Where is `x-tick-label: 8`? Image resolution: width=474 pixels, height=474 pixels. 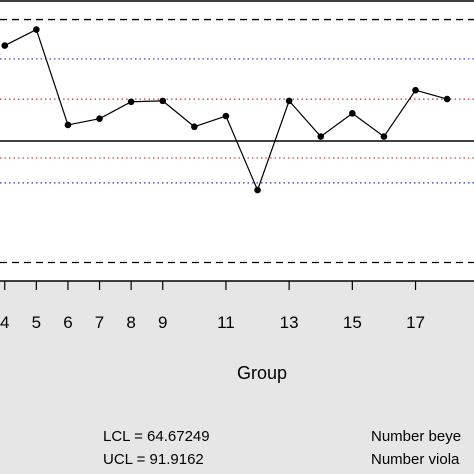 x-tick-label: 8 is located at coordinates (130, 322).